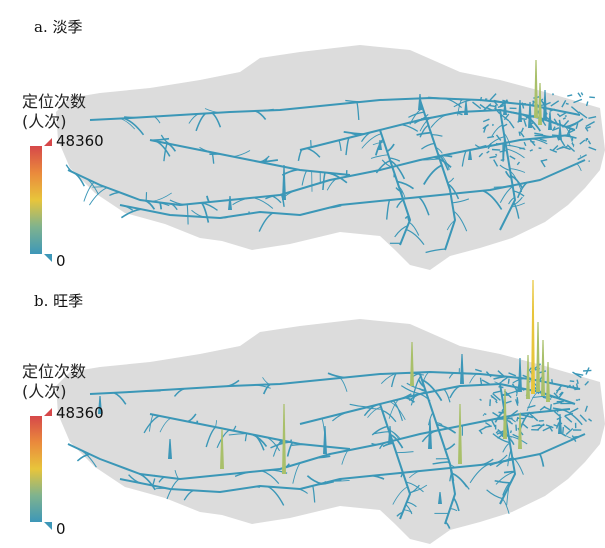  Describe the element at coordinates (250, 157) in the screenshot. I see `main-road` at that location.